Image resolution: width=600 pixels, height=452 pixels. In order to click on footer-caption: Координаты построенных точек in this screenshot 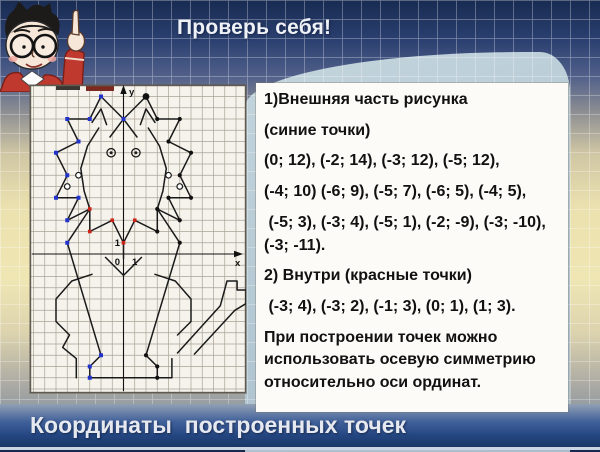, I will do `click(218, 425)`.